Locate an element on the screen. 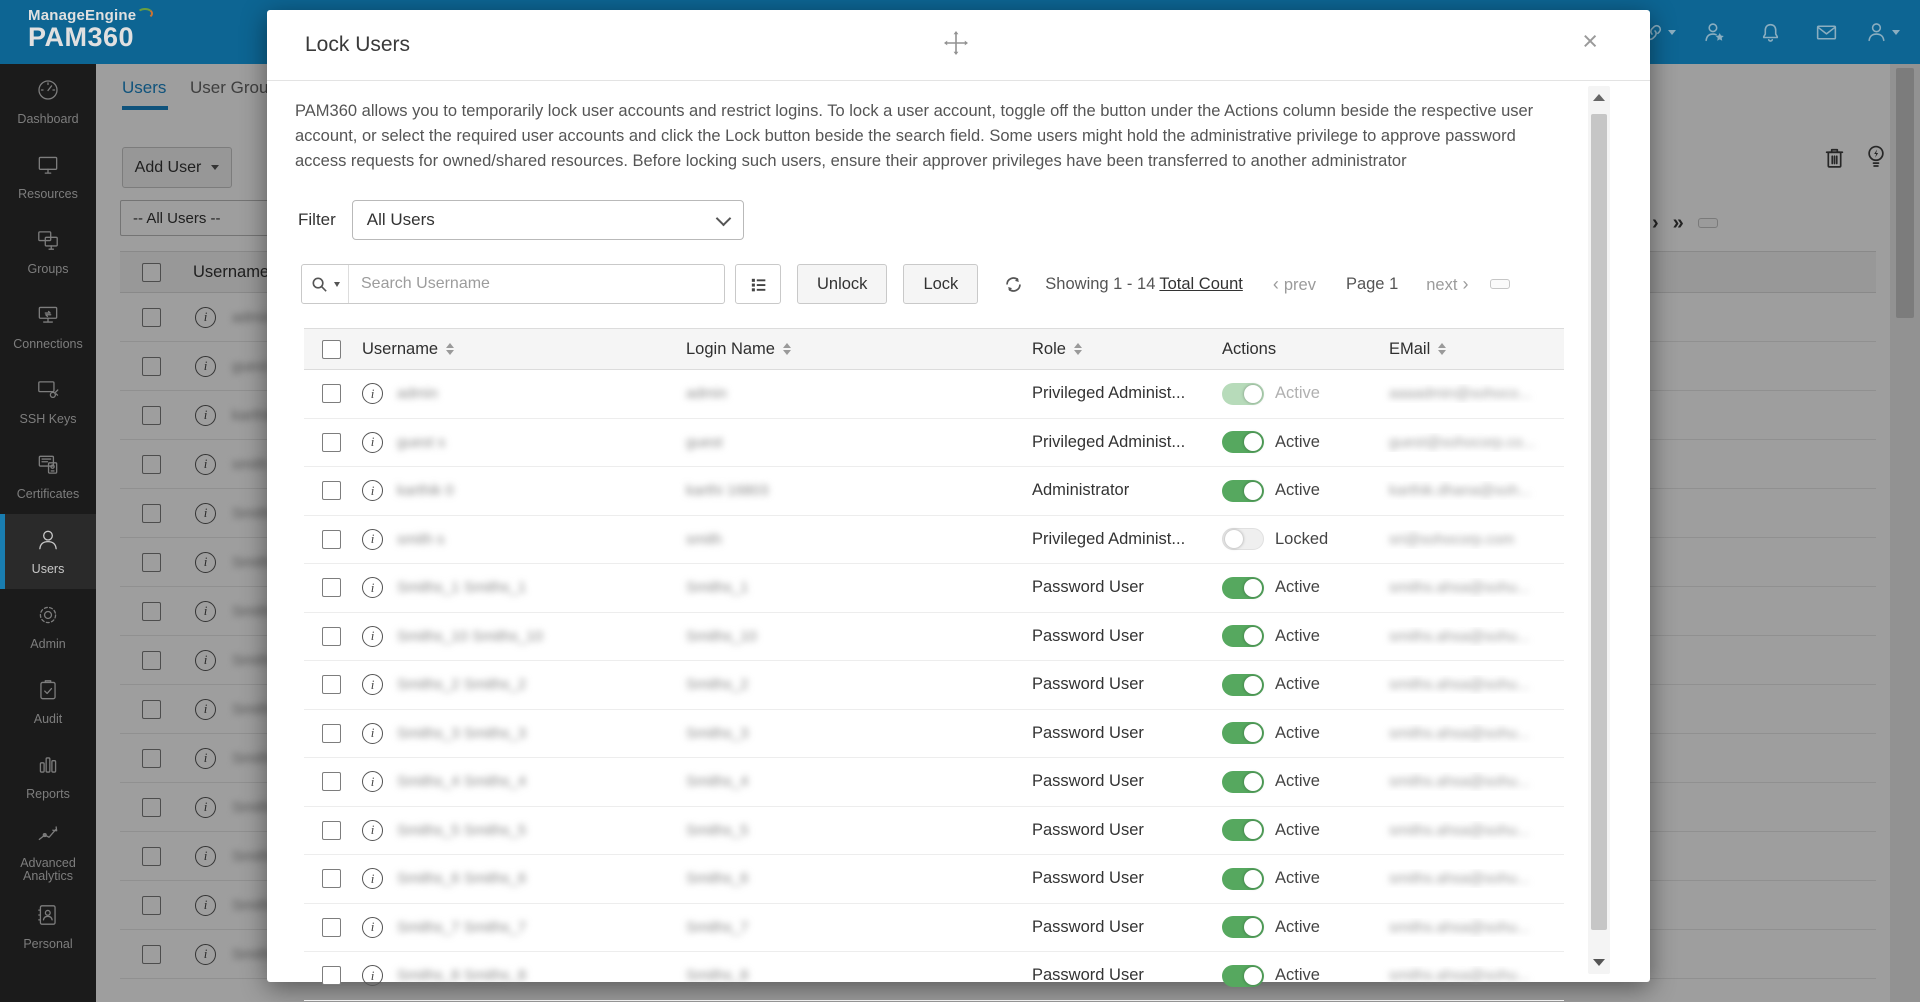  tab-users: Users is located at coordinates (144, 87).